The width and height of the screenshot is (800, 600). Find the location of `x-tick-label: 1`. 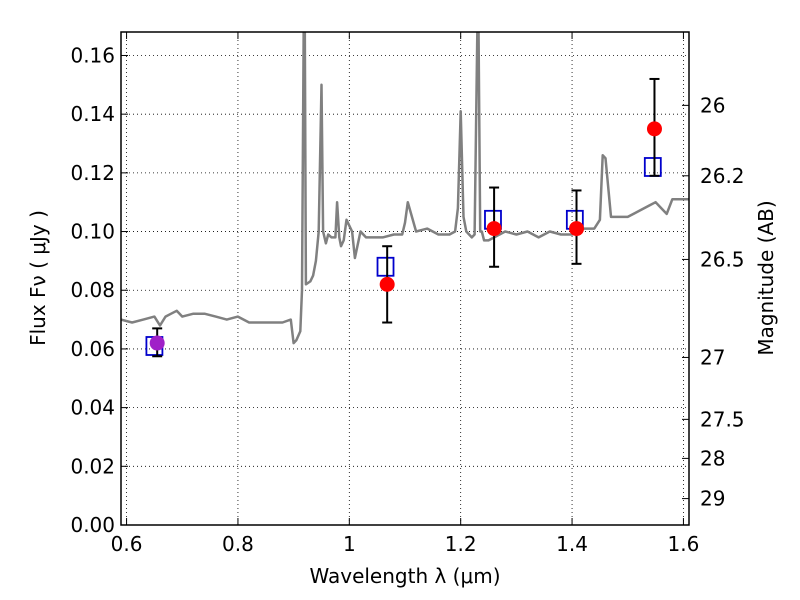

x-tick-label: 1 is located at coordinates (349, 544).